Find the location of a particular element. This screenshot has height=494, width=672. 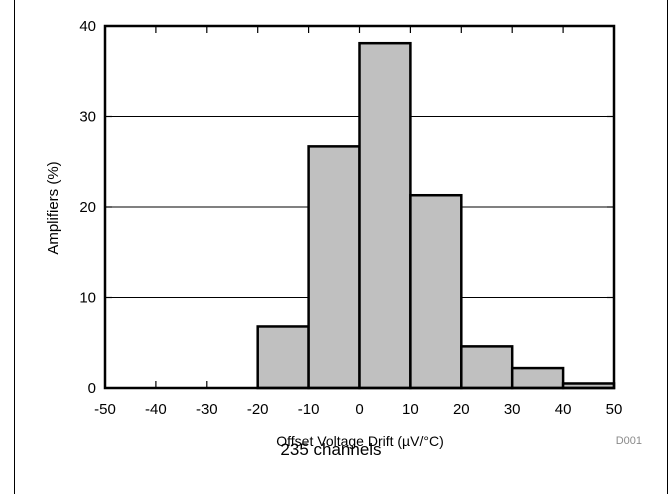

x-tick-label-0: 0 is located at coordinates (359, 409).